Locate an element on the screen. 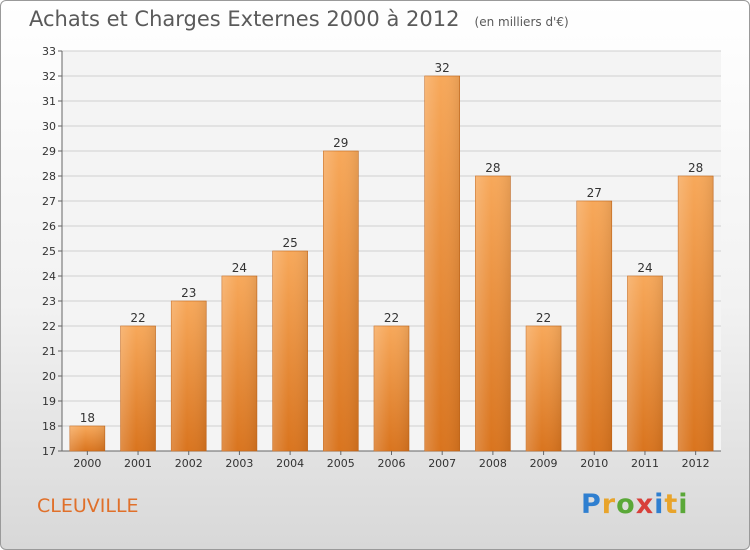 The image size is (750, 550). logo-letter: r is located at coordinates (609, 504).